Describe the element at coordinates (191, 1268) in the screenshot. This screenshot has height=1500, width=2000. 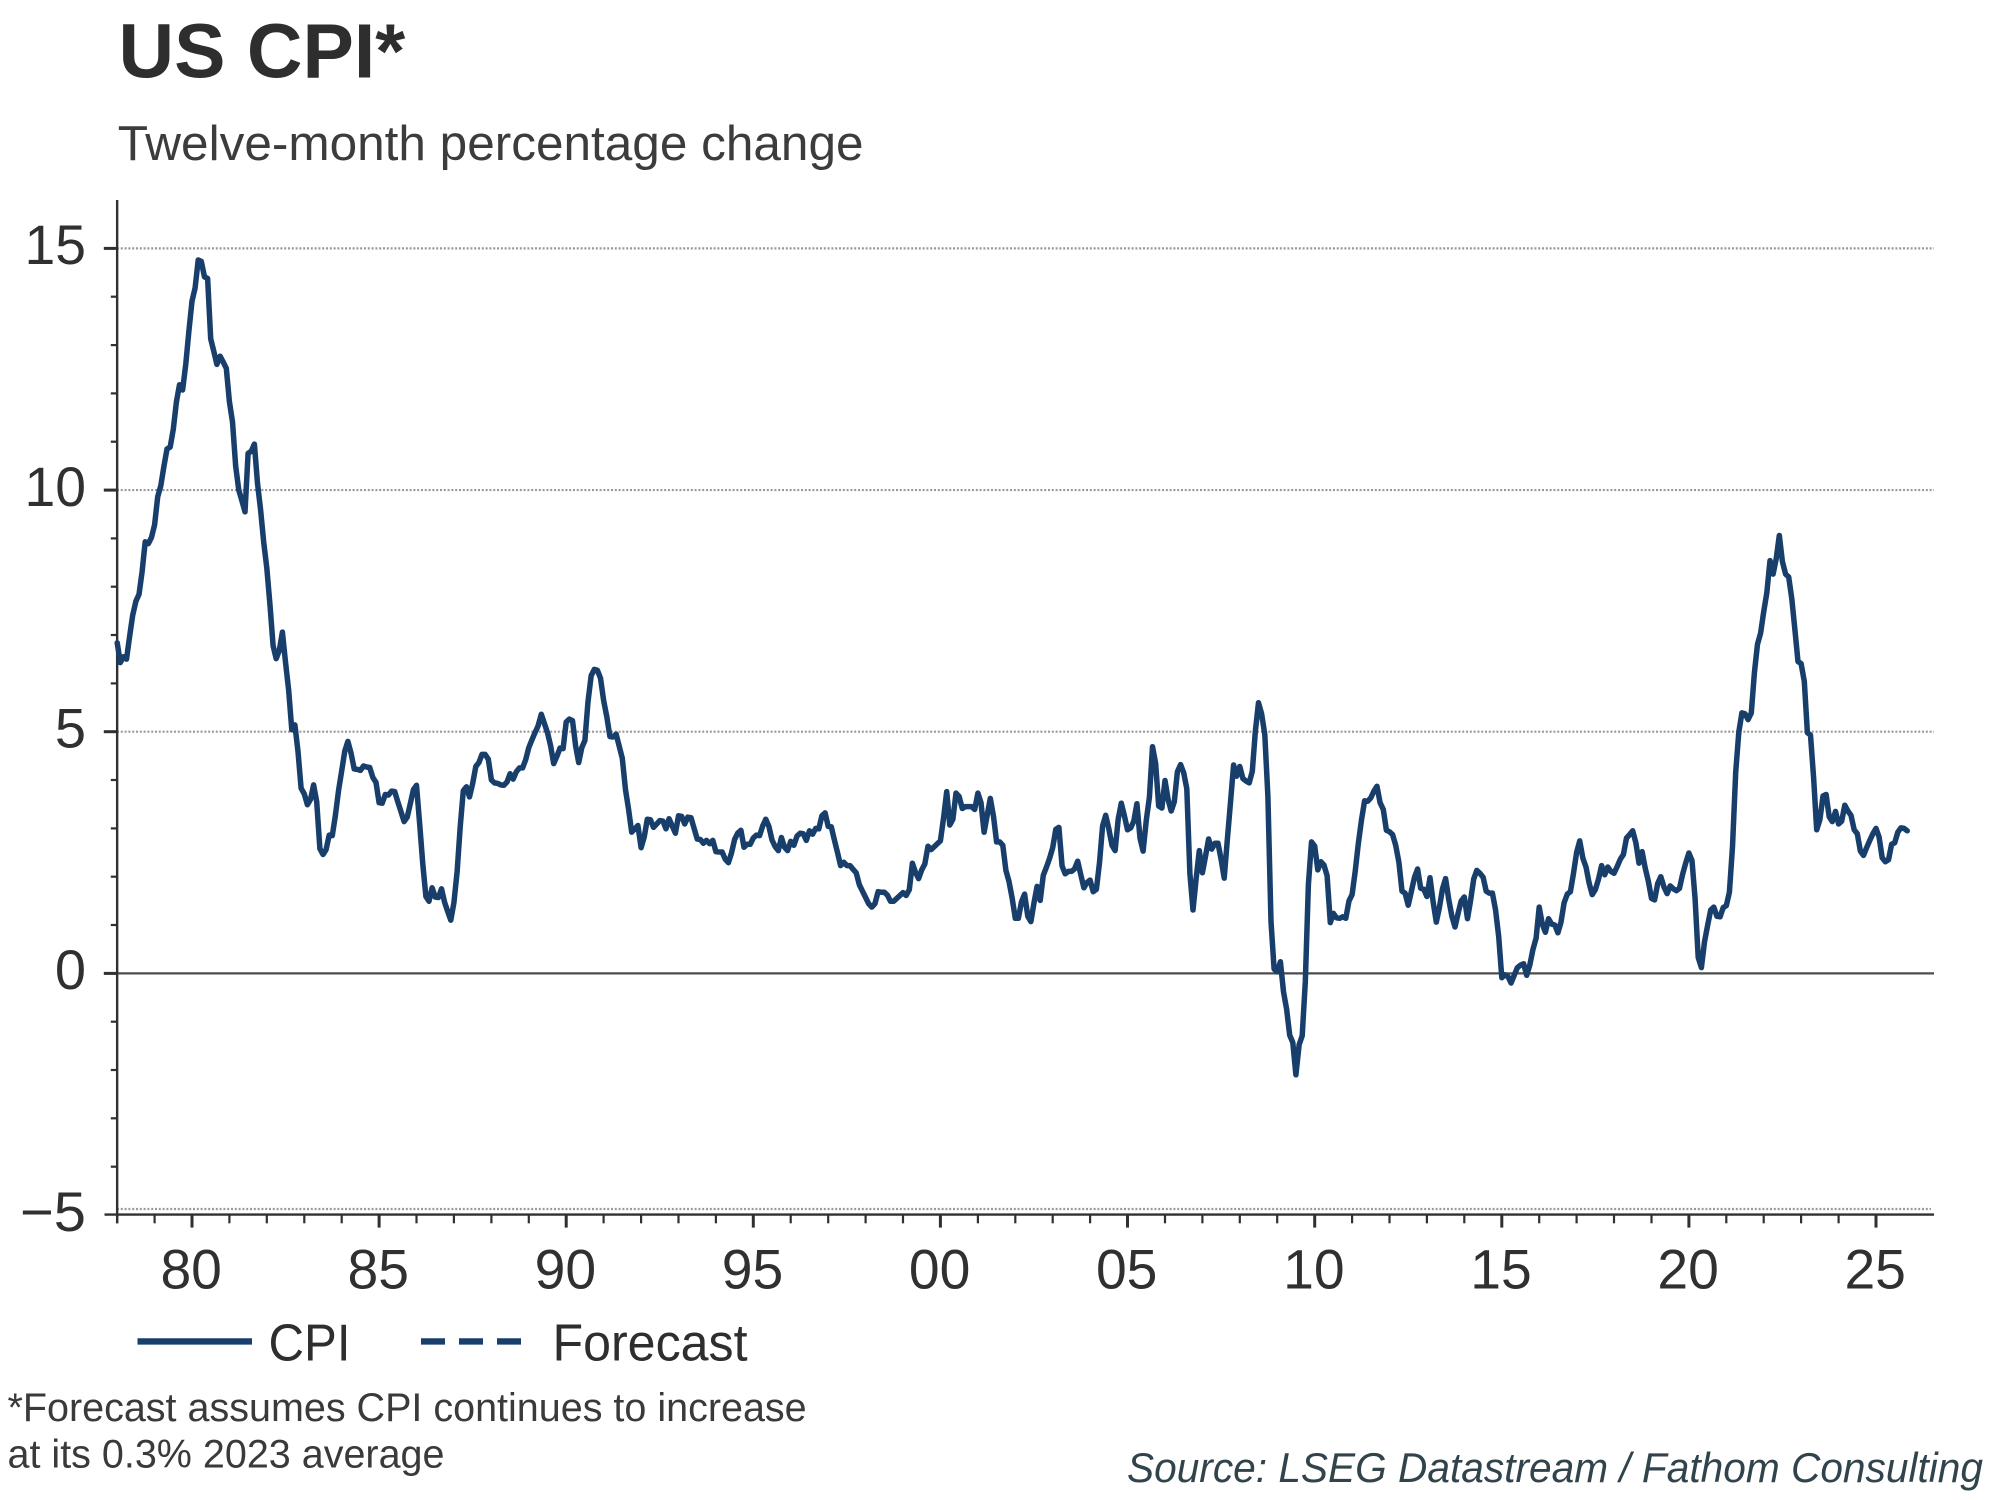
I see `svg-text: 80` at that location.